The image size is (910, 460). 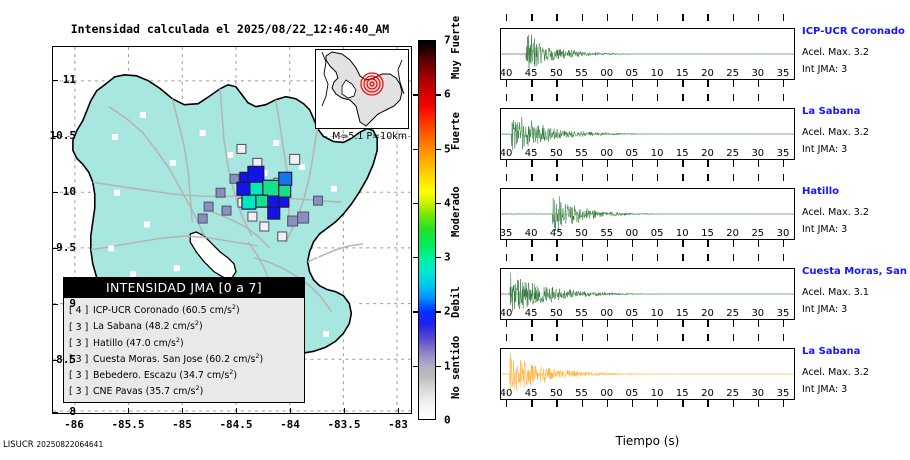 I want to click on colorbar-tick-label: 5, so click(x=447, y=149).